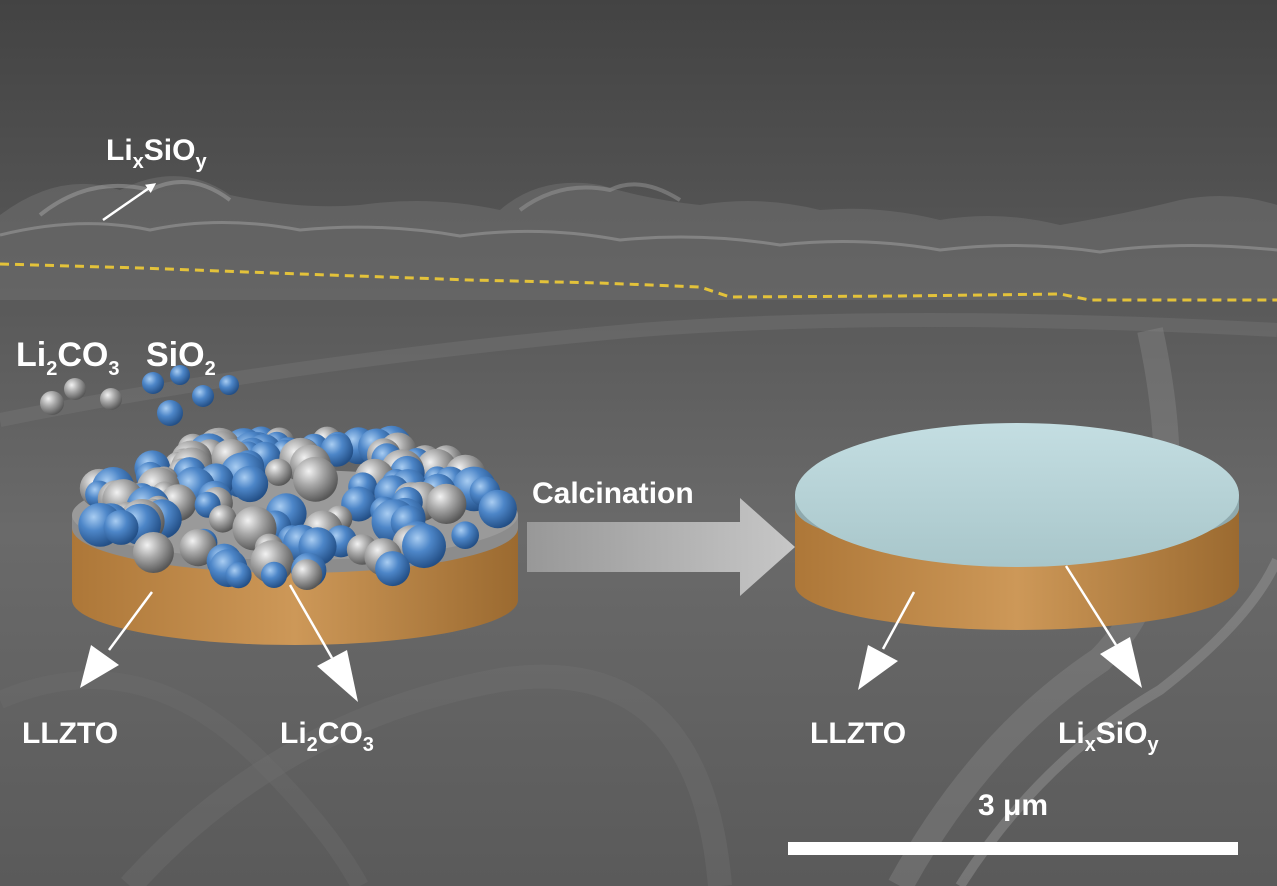 The width and height of the screenshot is (1277, 886). I want to click on label-calcination: Calcination, so click(613, 493).